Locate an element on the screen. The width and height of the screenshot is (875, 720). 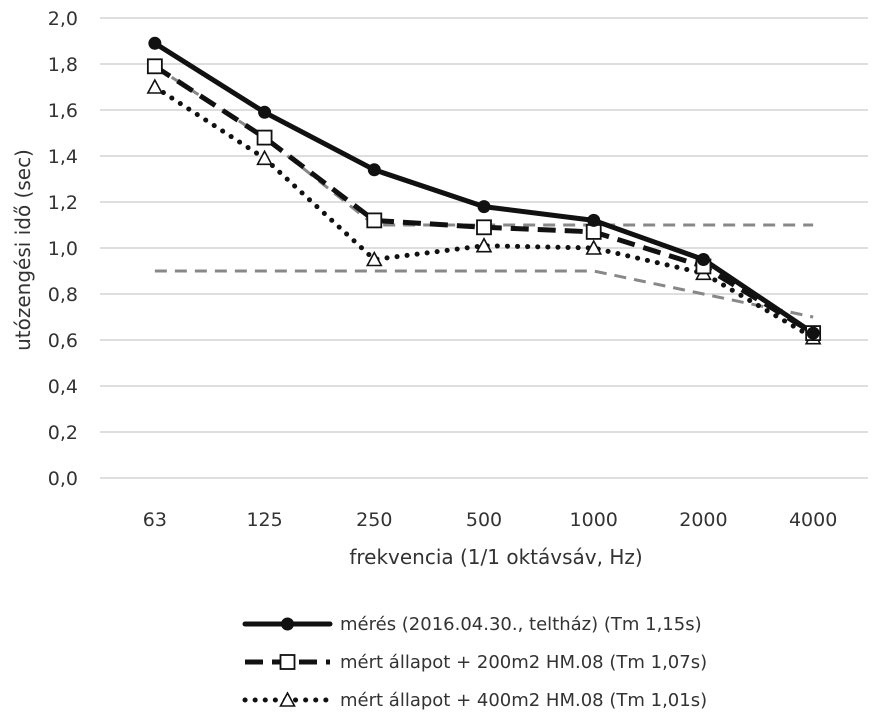
legend-item: mérés (2016.04.30., teltház) (Tm 1,15s) is located at coordinates (472, 624).